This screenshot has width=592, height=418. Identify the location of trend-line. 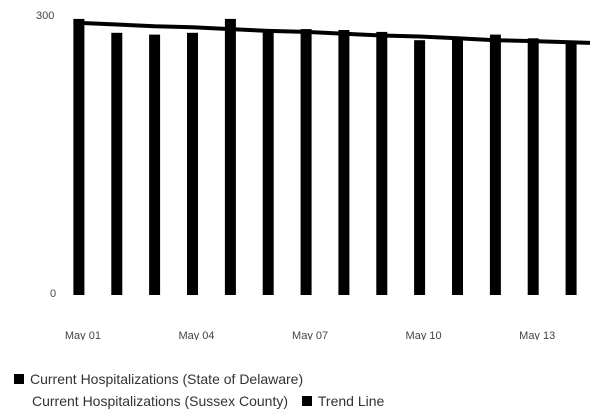
(332, 32).